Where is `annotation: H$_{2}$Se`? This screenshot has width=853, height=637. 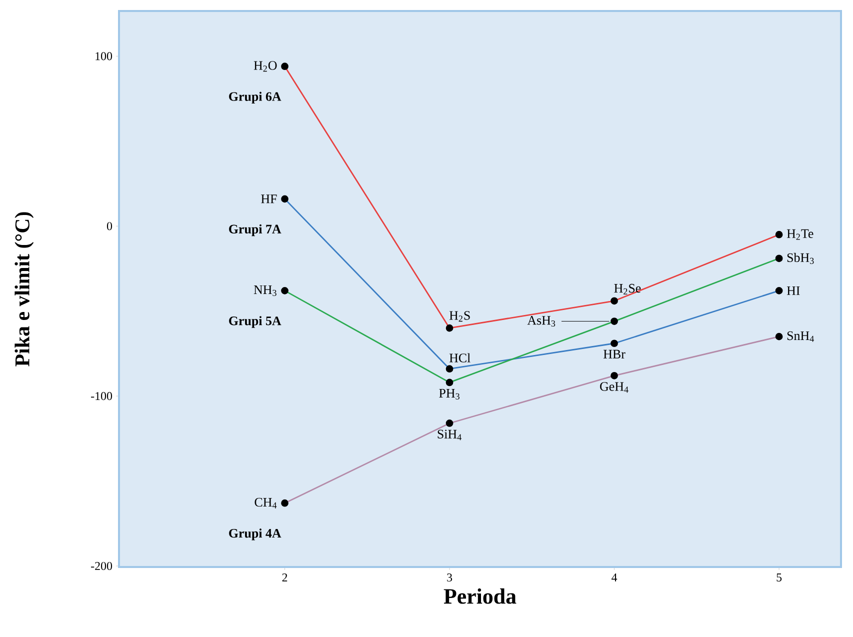 annotation: H$_{2}$Se is located at coordinates (627, 289).